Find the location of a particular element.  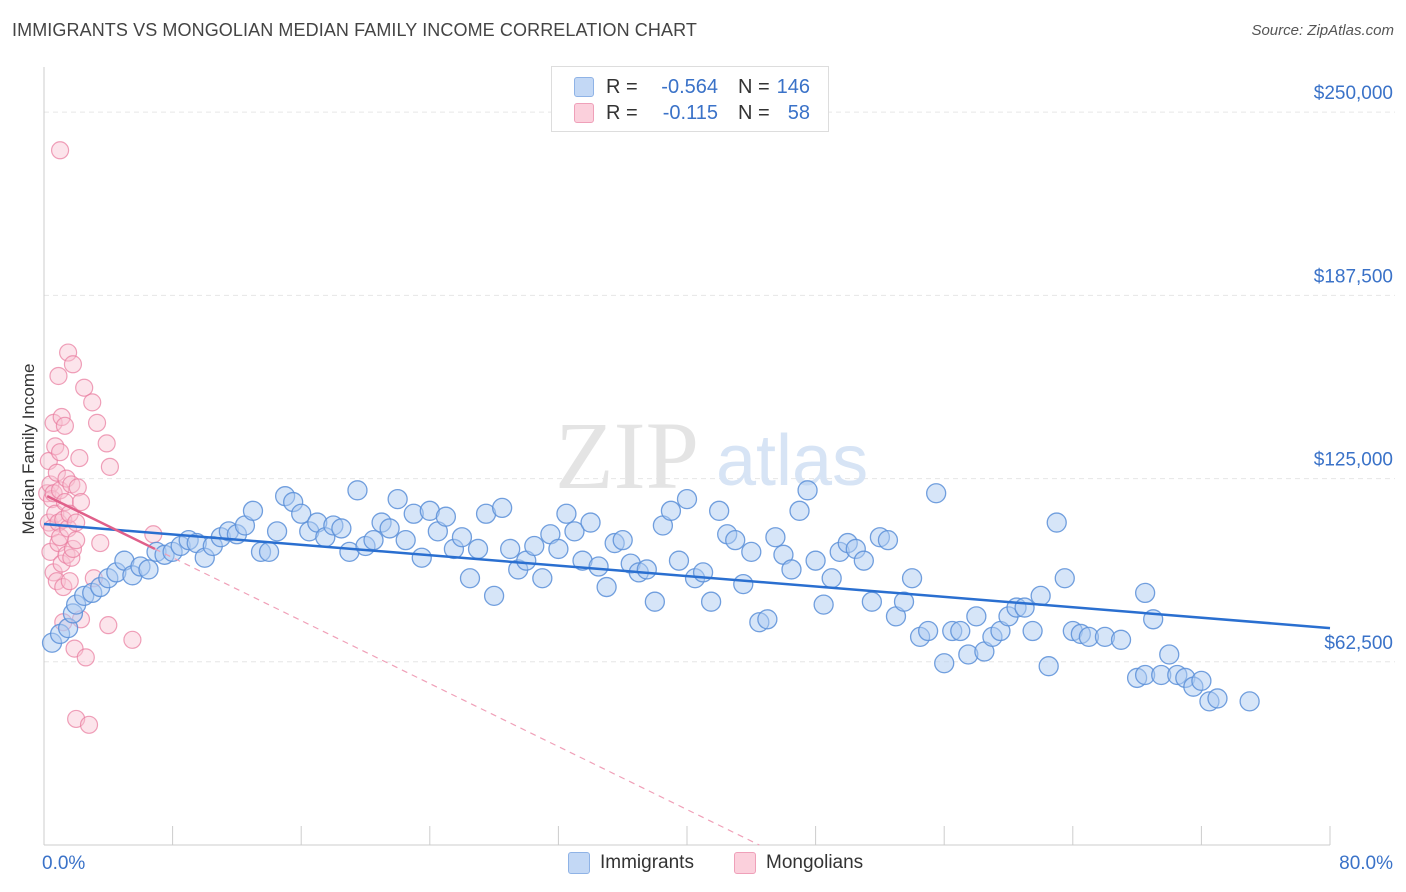

immigrants-trend-line is located at coordinates (687, 576).